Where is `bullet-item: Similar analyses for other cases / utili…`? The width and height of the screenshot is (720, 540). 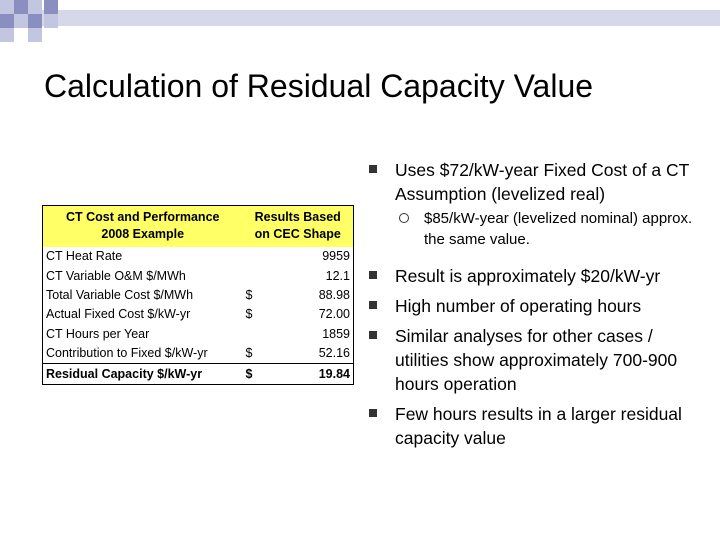
bullet-item: Similar analyses for other cases / utili… is located at coordinates (538, 360).